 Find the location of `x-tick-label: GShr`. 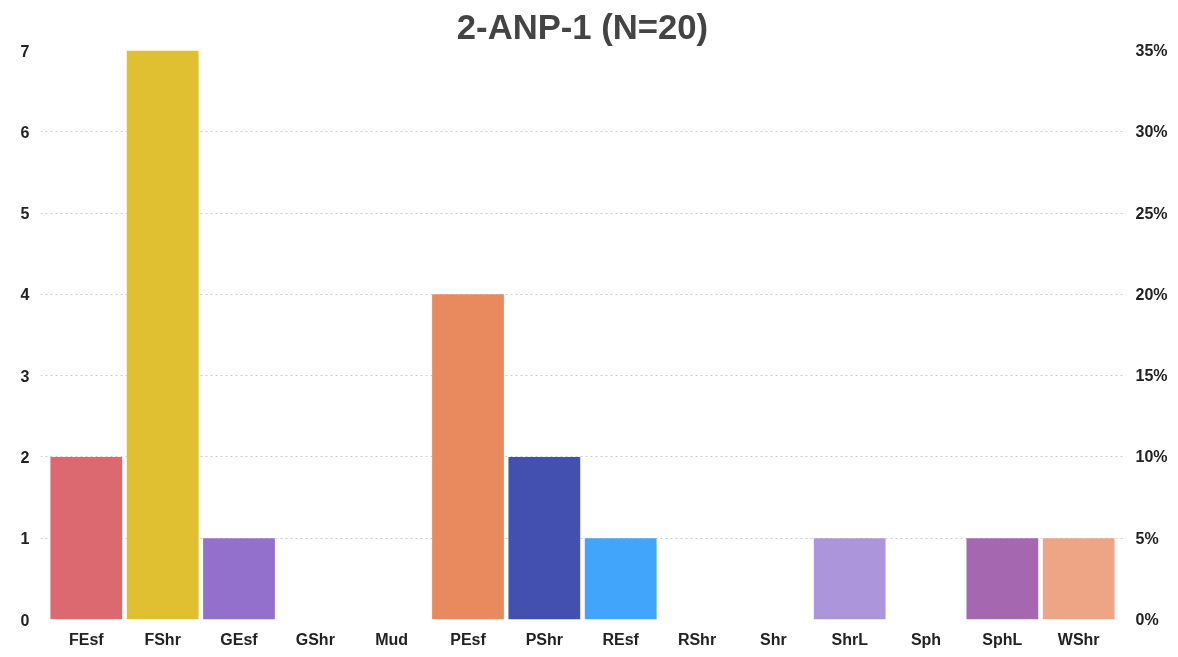

x-tick-label: GShr is located at coordinates (315, 639).